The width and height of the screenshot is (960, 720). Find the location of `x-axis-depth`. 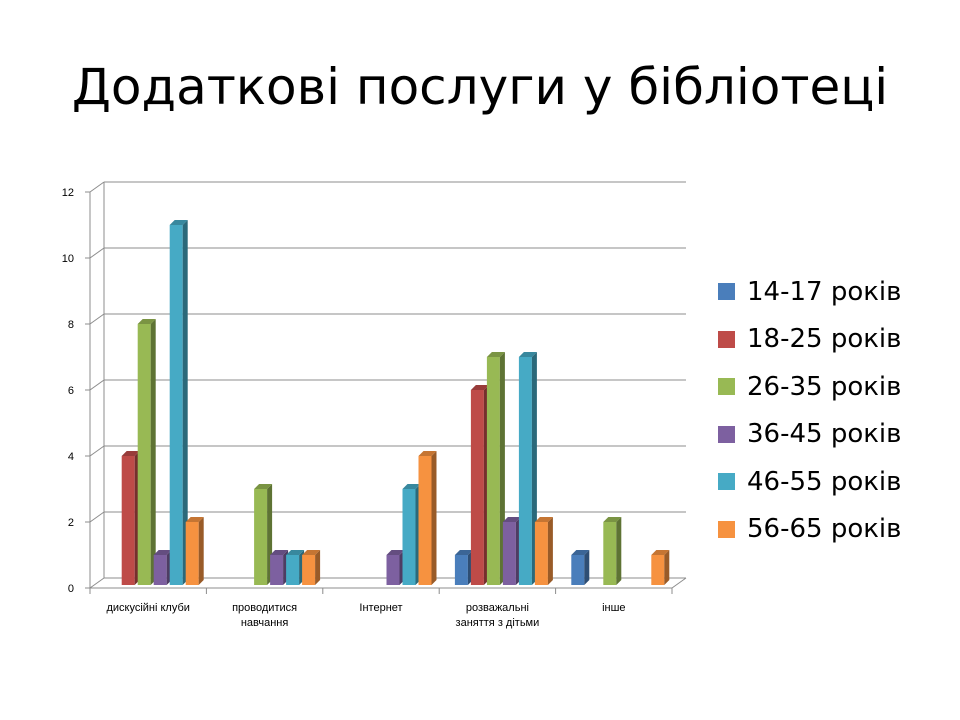

x-axis-depth is located at coordinates (679, 583).